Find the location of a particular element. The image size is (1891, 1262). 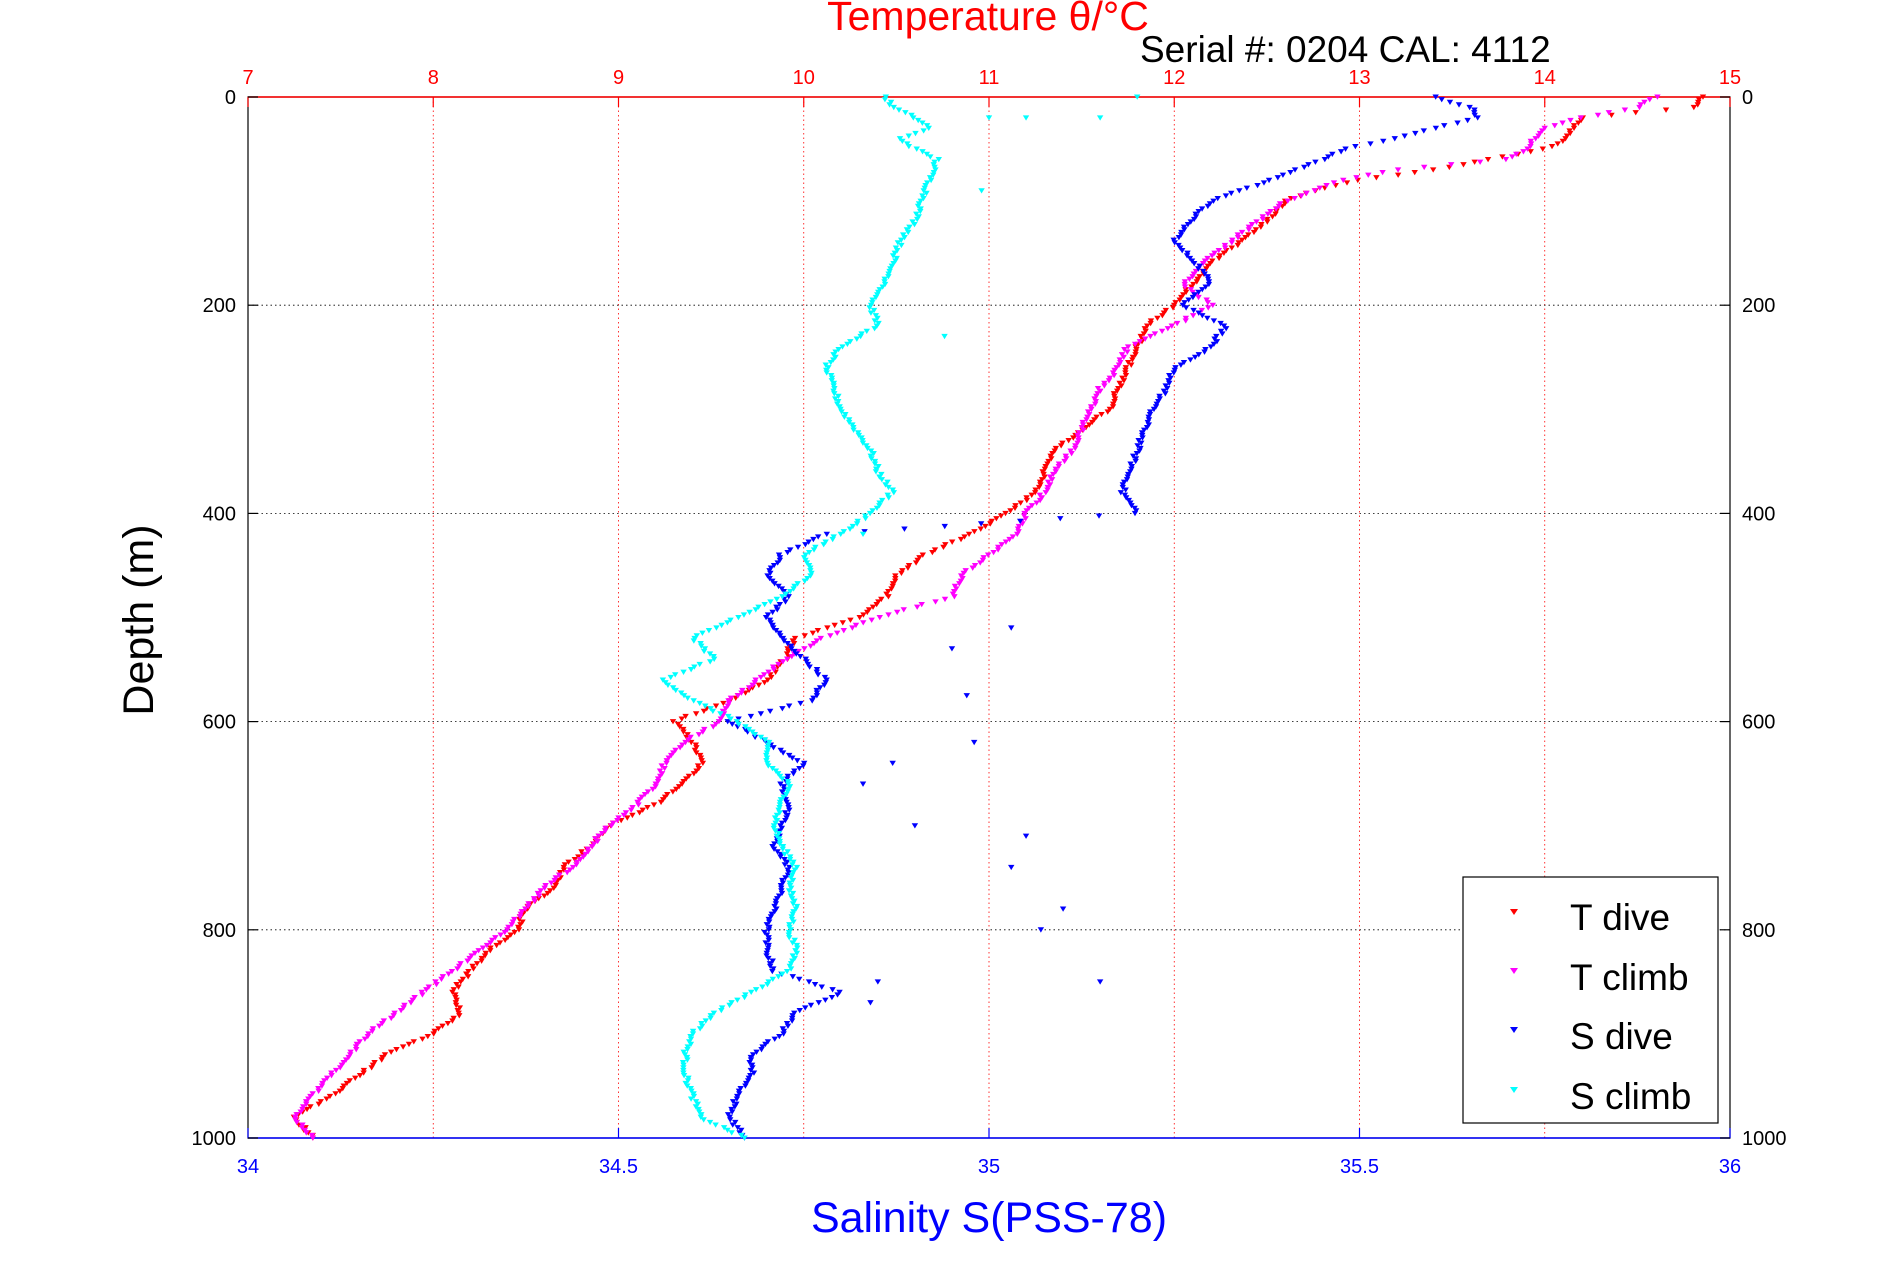

legend-label-s-dive: S dive is located at coordinates (1621, 1036).